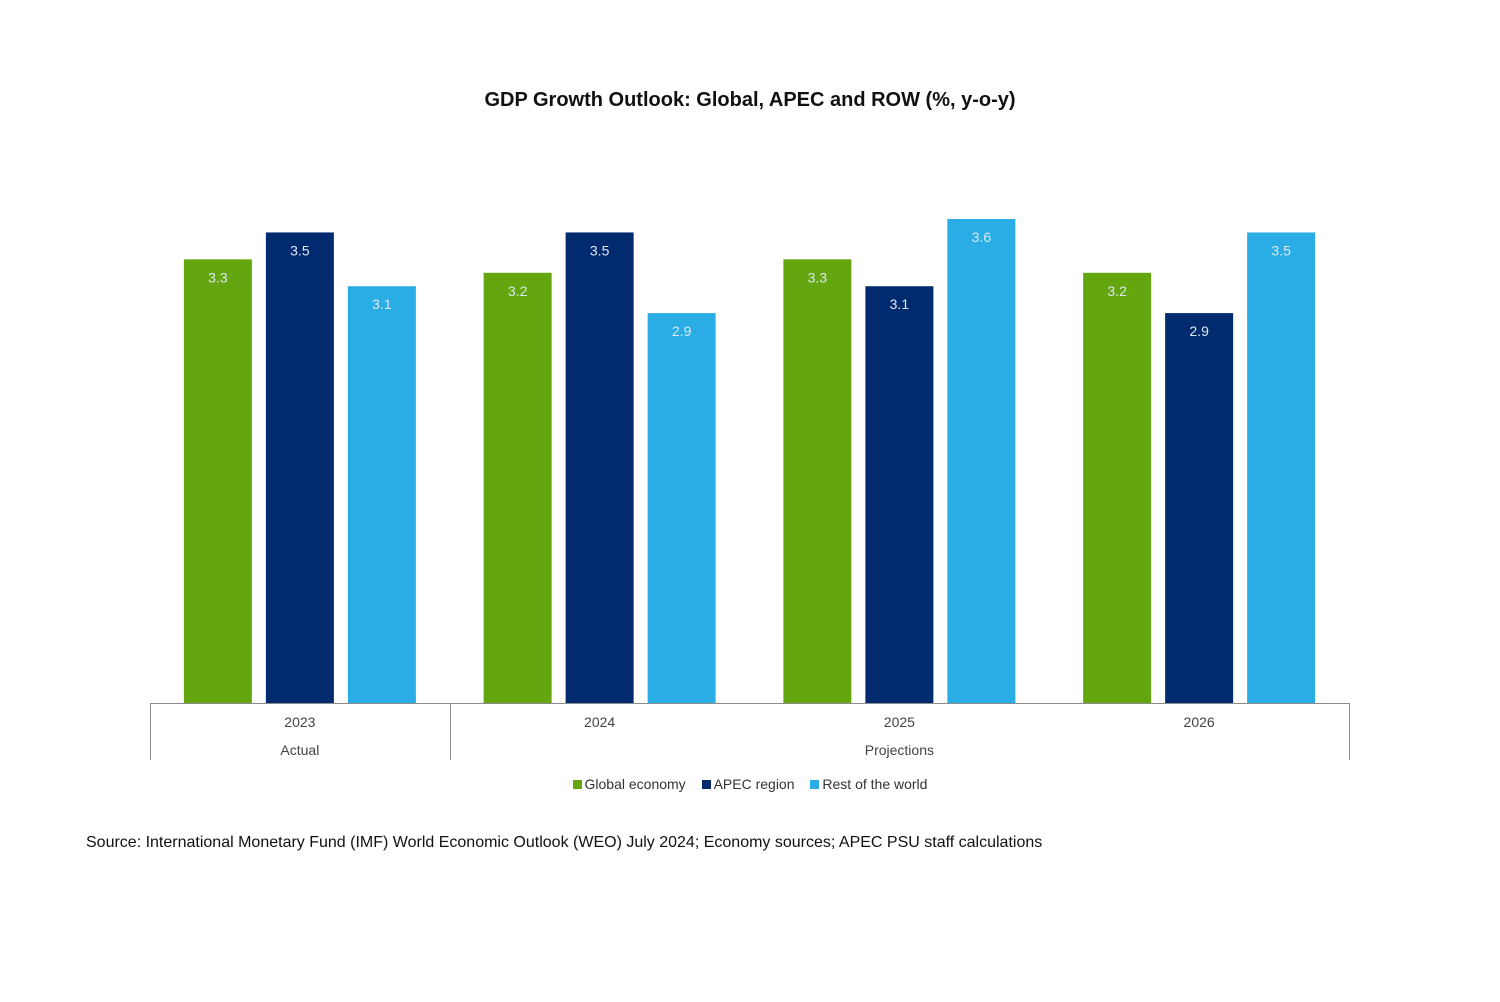  I want to click on legend-item-apec-region: APEC region, so click(748, 784).